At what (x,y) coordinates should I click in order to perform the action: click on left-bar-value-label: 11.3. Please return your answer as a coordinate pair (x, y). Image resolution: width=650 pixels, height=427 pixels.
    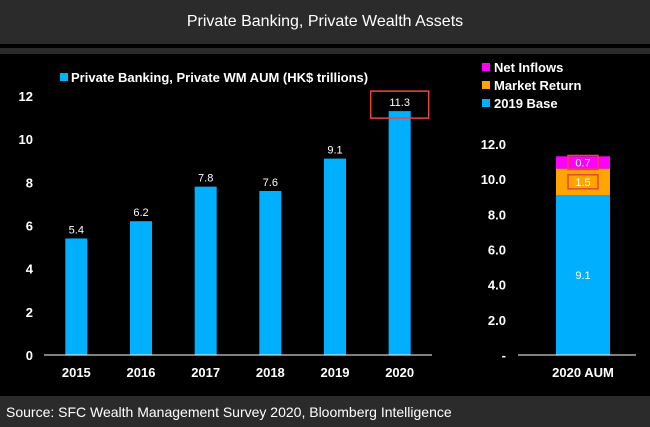
    Looking at the image, I should click on (399, 103).